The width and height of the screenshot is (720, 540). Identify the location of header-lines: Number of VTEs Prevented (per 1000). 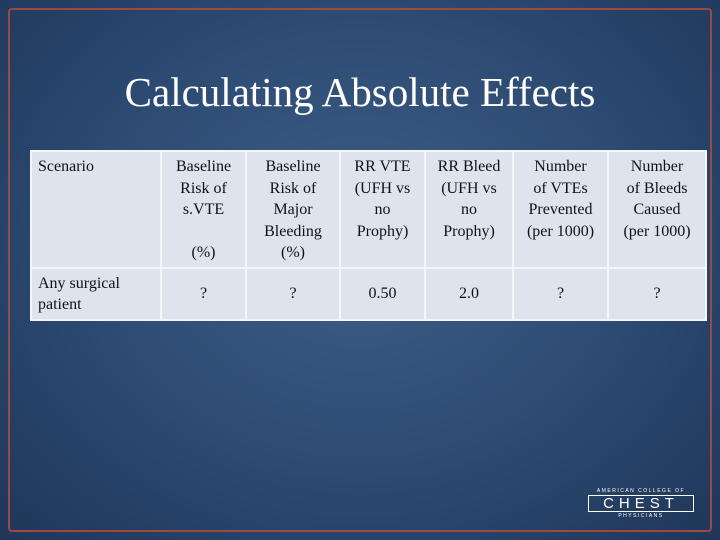
(560, 199).